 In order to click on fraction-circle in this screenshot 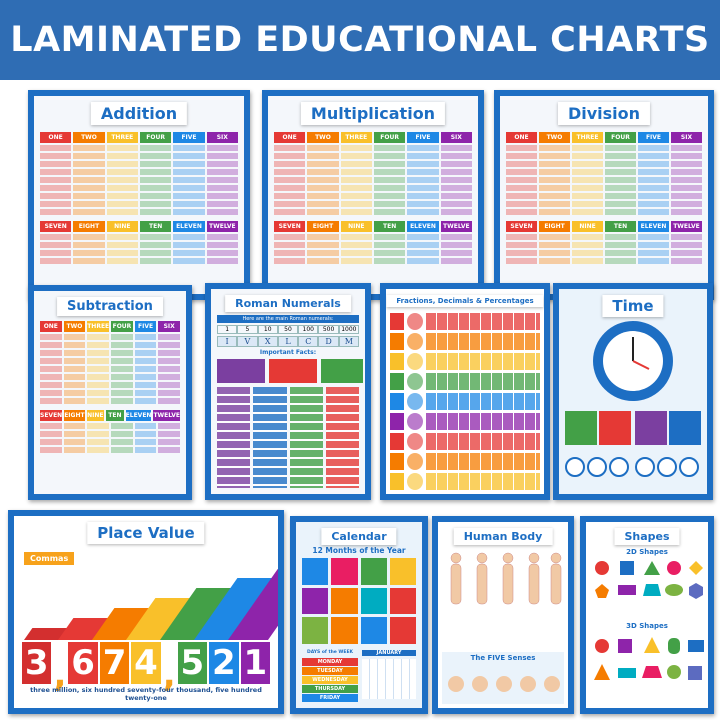, I will do `click(415, 381)`.